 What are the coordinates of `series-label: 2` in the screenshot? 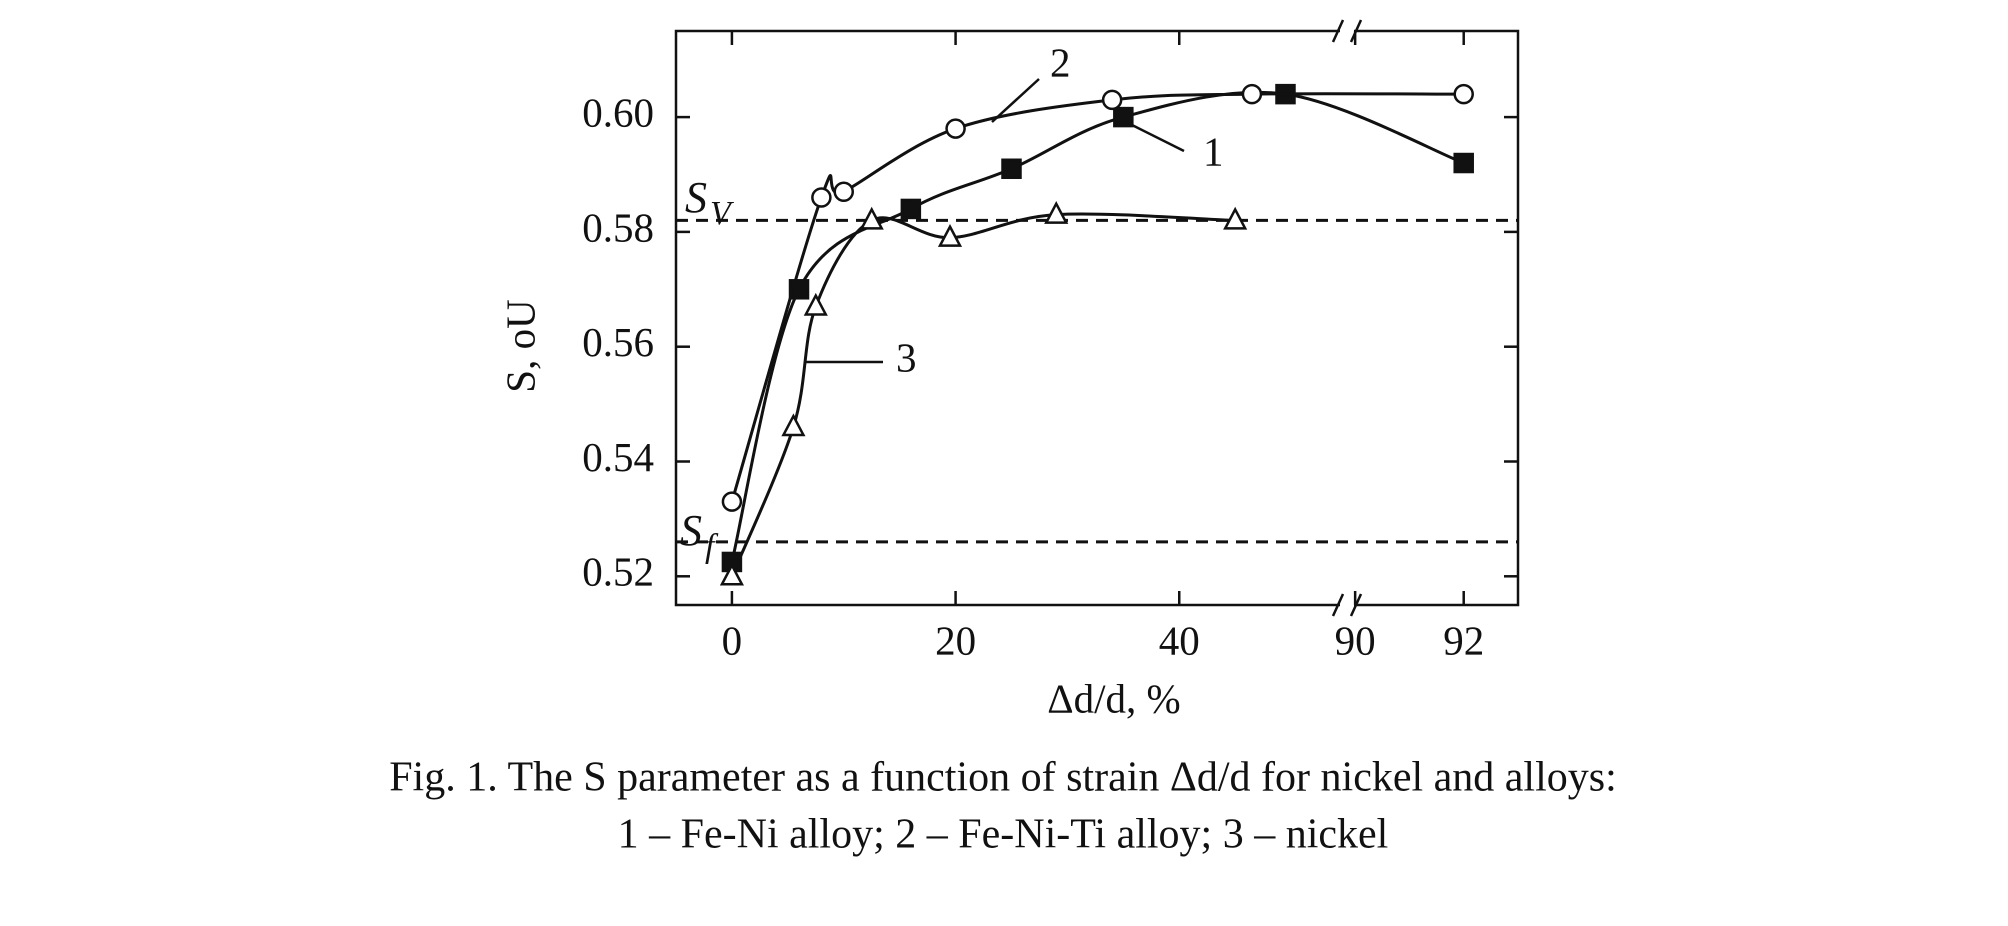 It's located at (1060, 62).